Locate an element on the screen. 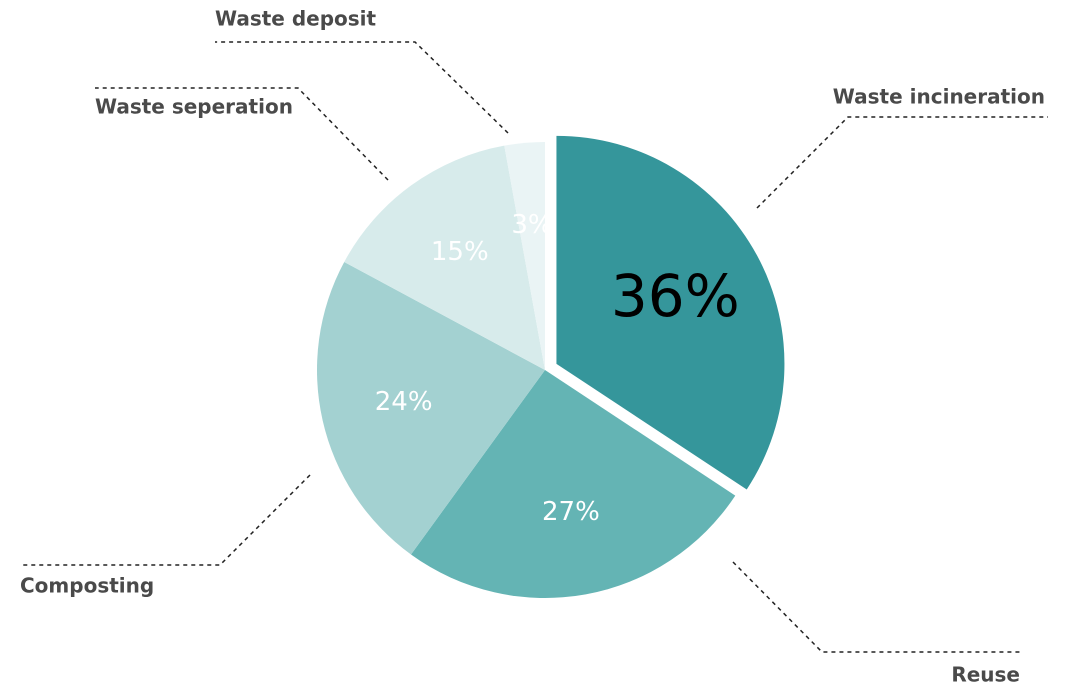 This screenshot has width=1071, height=689. category-label: Reuse is located at coordinates (985, 675).